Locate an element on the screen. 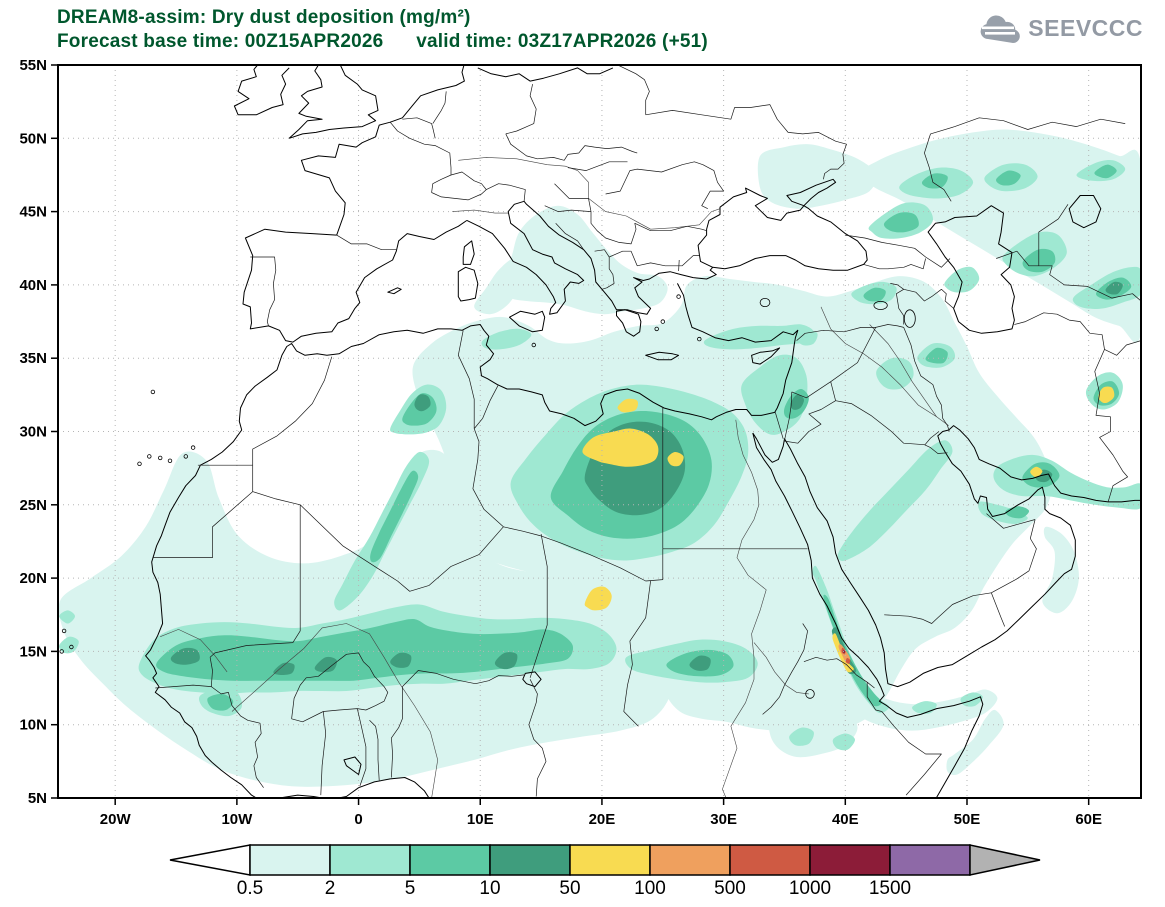 Image resolution: width=1165 pixels, height=907 pixels. lon-tick-label: 60E is located at coordinates (1088, 819).